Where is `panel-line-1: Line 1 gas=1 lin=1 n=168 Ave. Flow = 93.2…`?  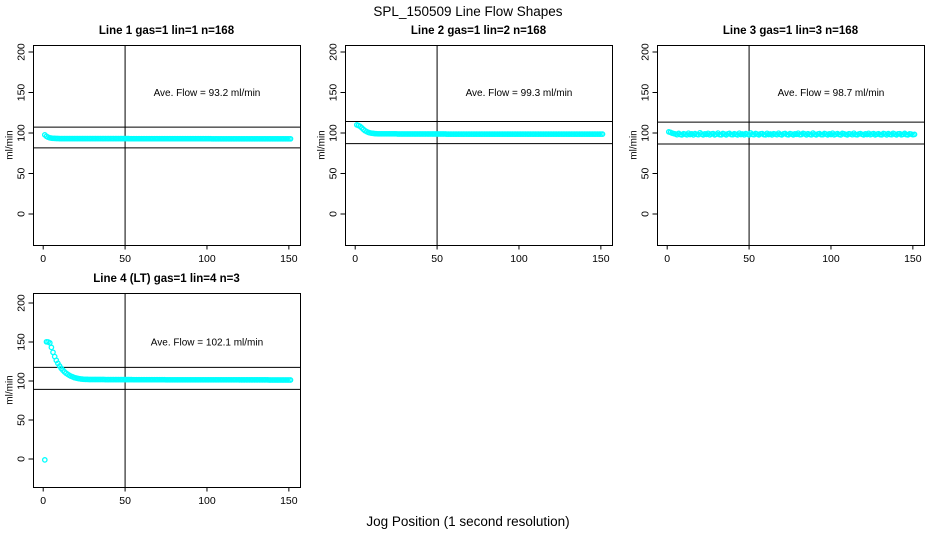
panel-line-1: Line 1 gas=1 lin=1 n=168 Ave. Flow = 93.2… is located at coordinates (153, 145).